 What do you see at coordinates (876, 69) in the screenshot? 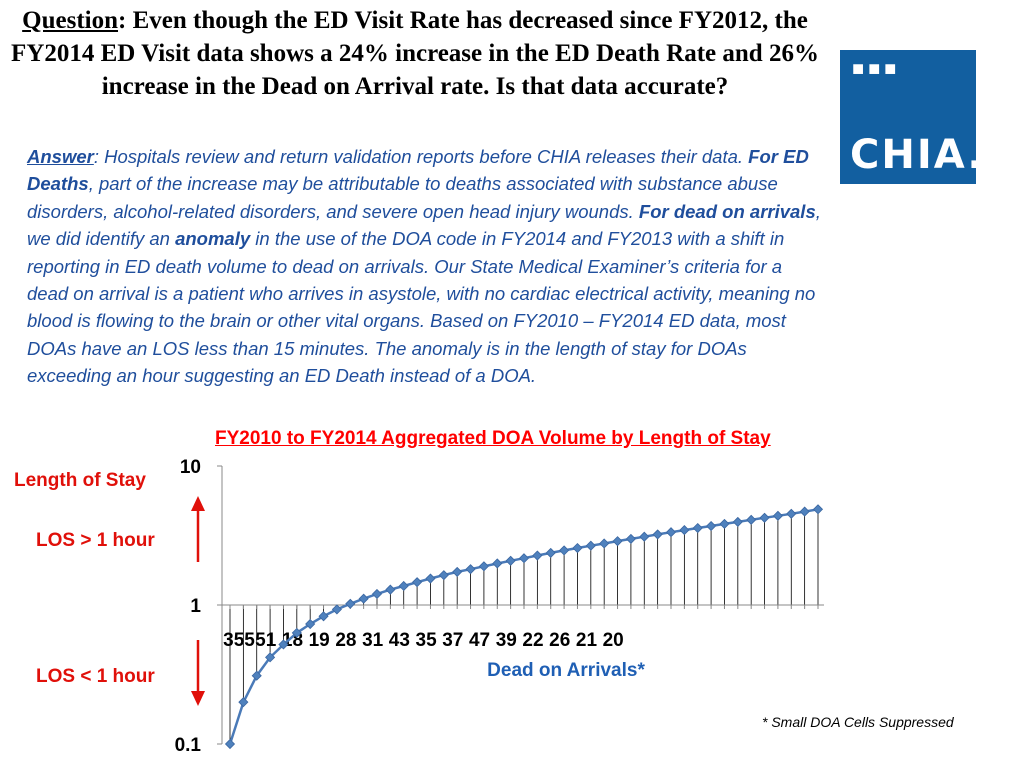
I see `logo-dots: ■■■` at bounding box center [876, 69].